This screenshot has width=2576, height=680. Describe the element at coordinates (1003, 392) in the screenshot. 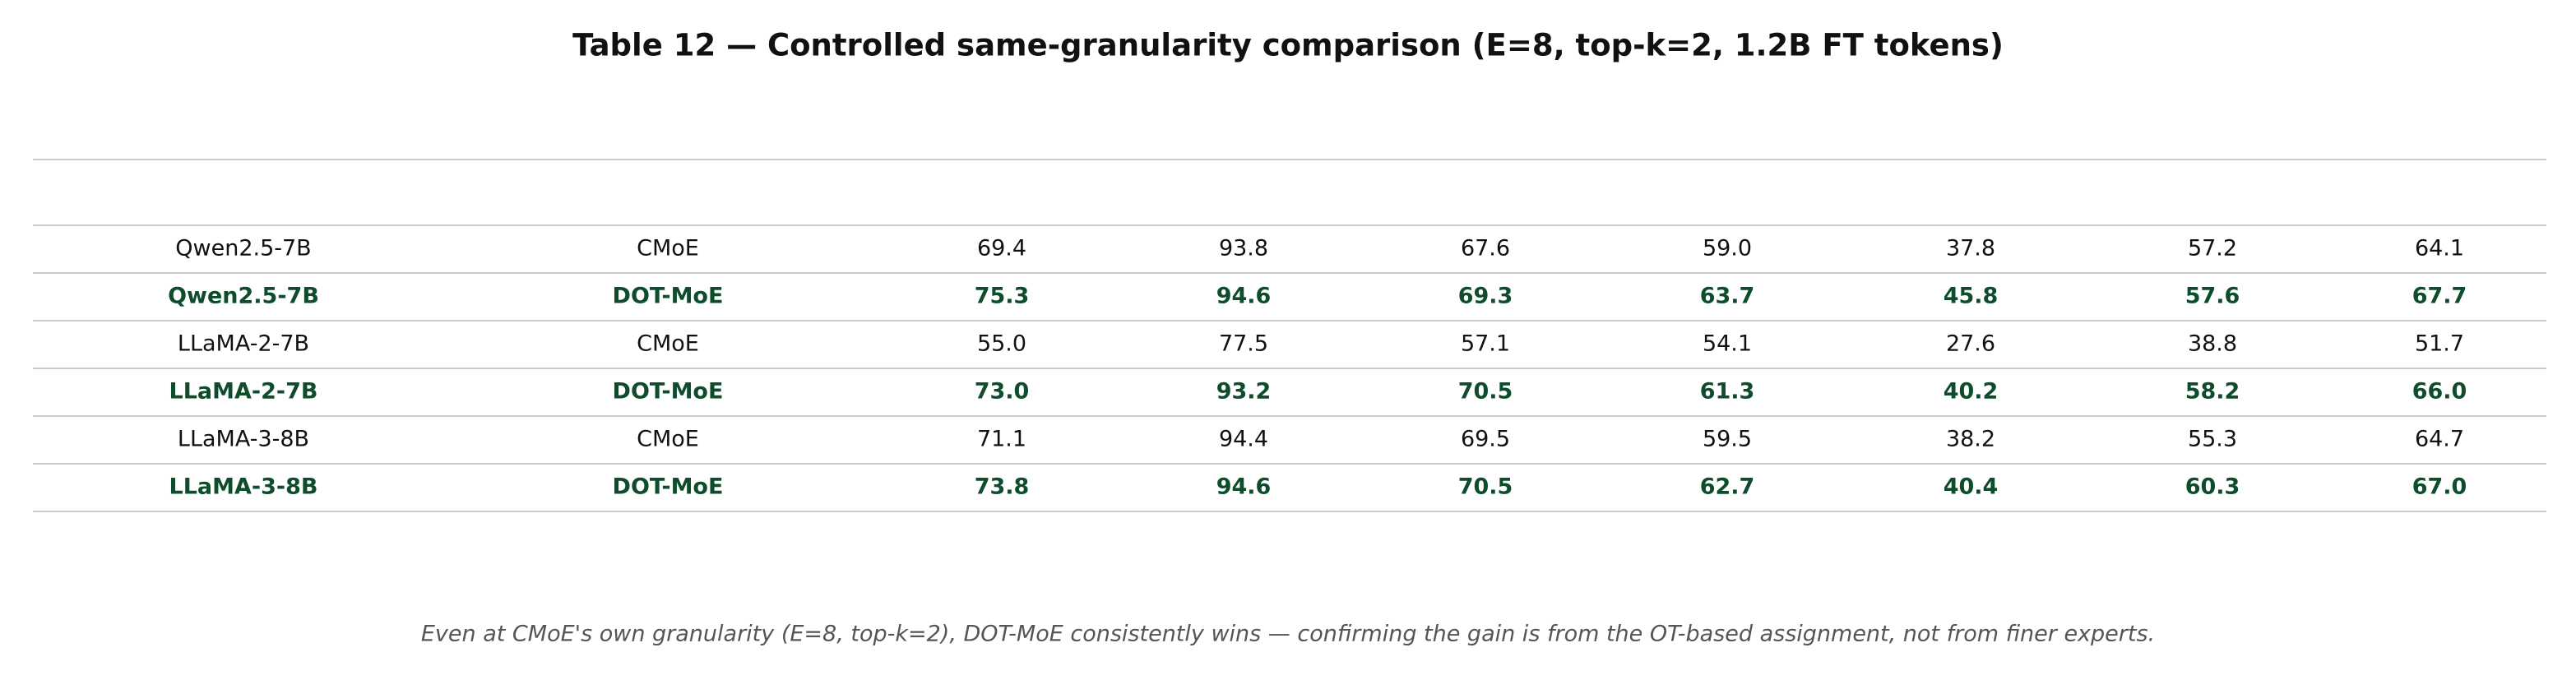

I see `table-cell: 73.0` at that location.